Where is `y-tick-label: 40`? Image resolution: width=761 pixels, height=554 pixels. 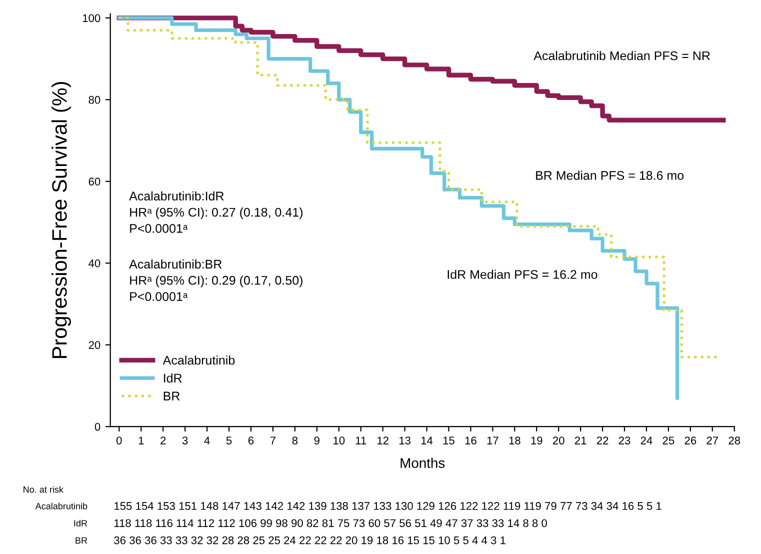 y-tick-label: 40 is located at coordinates (94, 263).